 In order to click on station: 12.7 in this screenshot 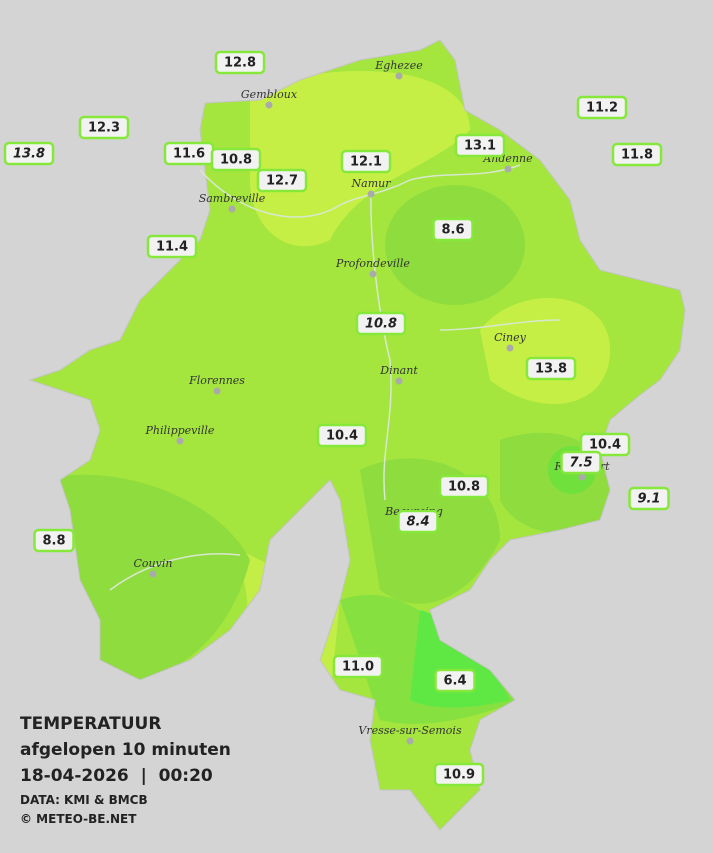, I will do `click(282, 180)`.